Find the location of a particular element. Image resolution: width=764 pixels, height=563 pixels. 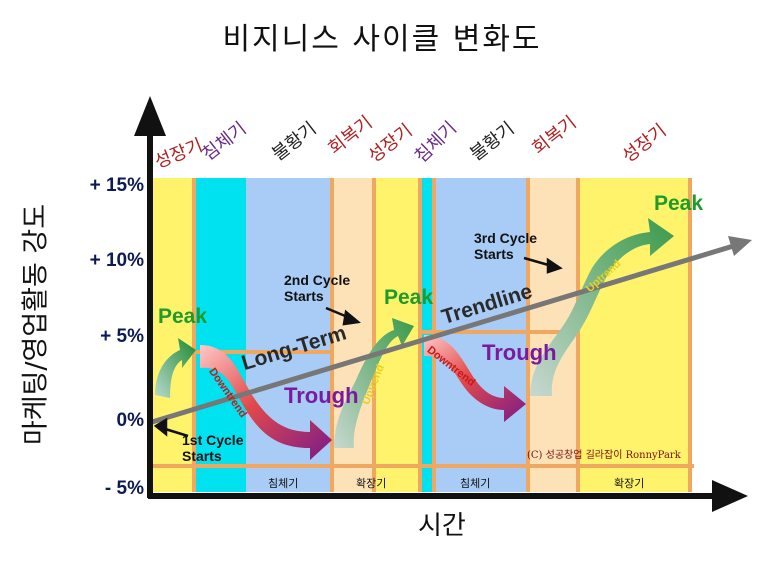

cycle-note-1-line1: 1st Cycle is located at coordinates (213, 440).